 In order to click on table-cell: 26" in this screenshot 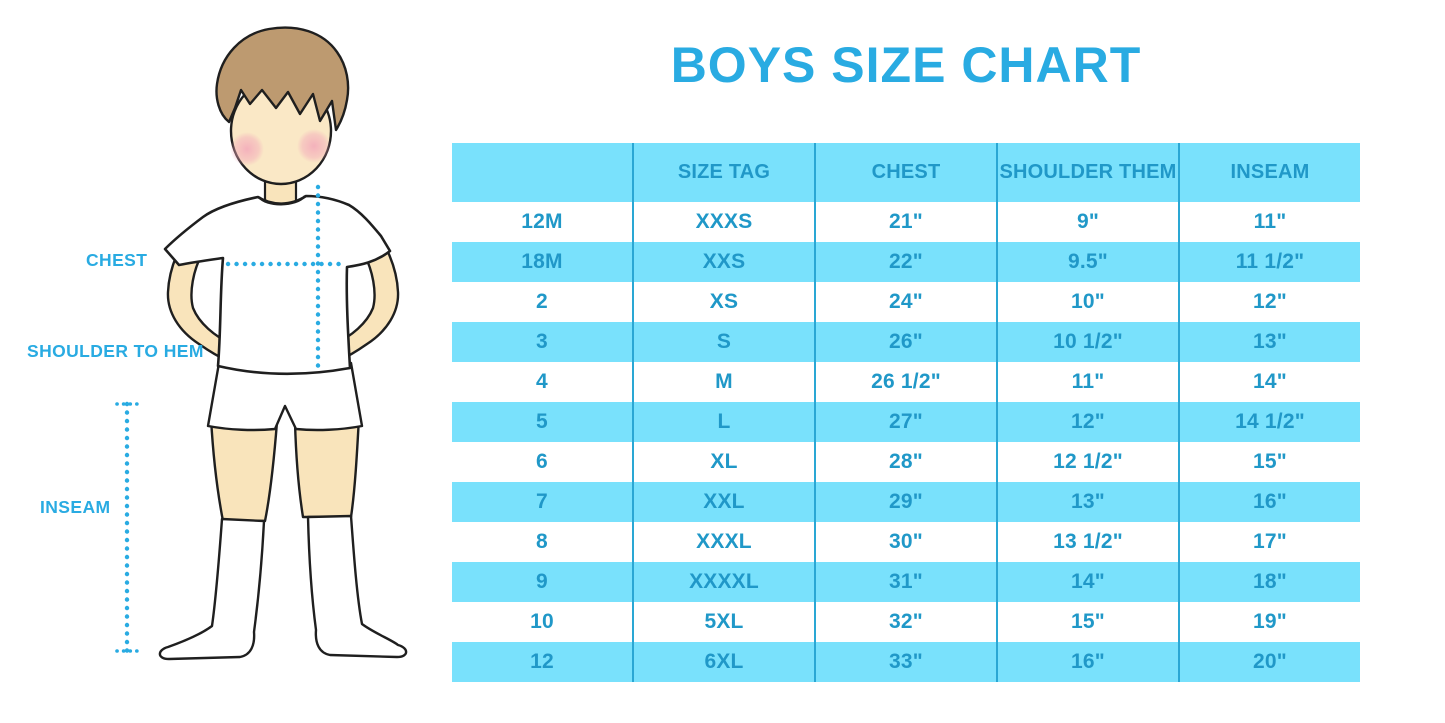, I will do `click(907, 342)`.